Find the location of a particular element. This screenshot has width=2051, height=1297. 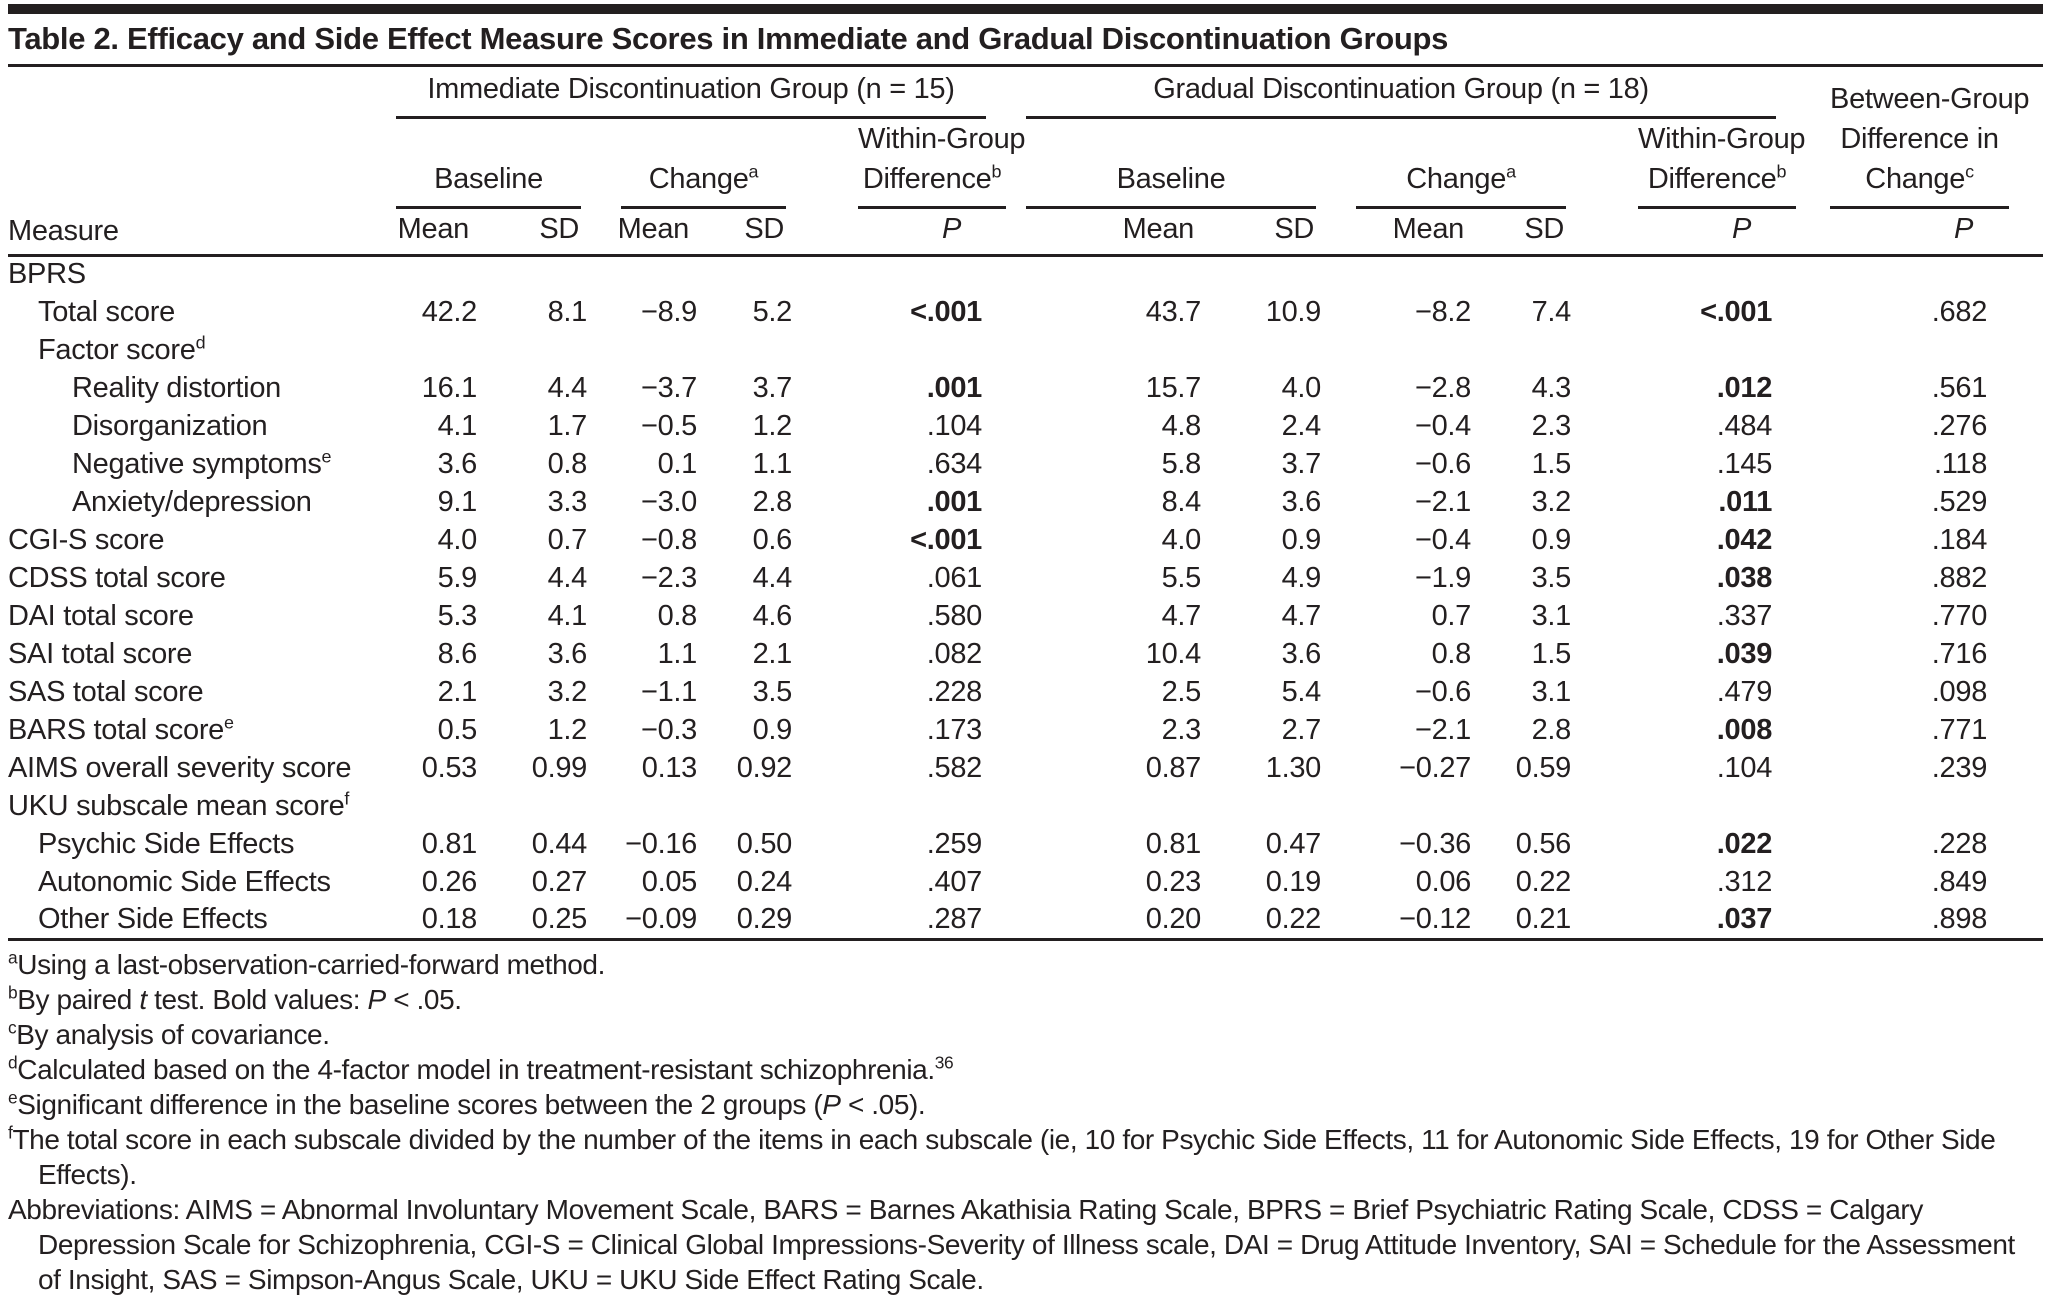

measure-cell: SAI total score is located at coordinates (100, 653).